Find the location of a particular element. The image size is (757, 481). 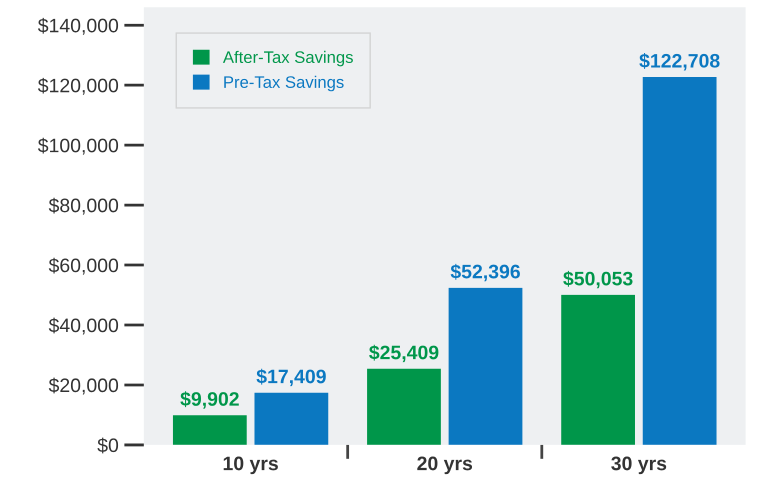

y-tick-label: $100,000 is located at coordinates (78, 146).